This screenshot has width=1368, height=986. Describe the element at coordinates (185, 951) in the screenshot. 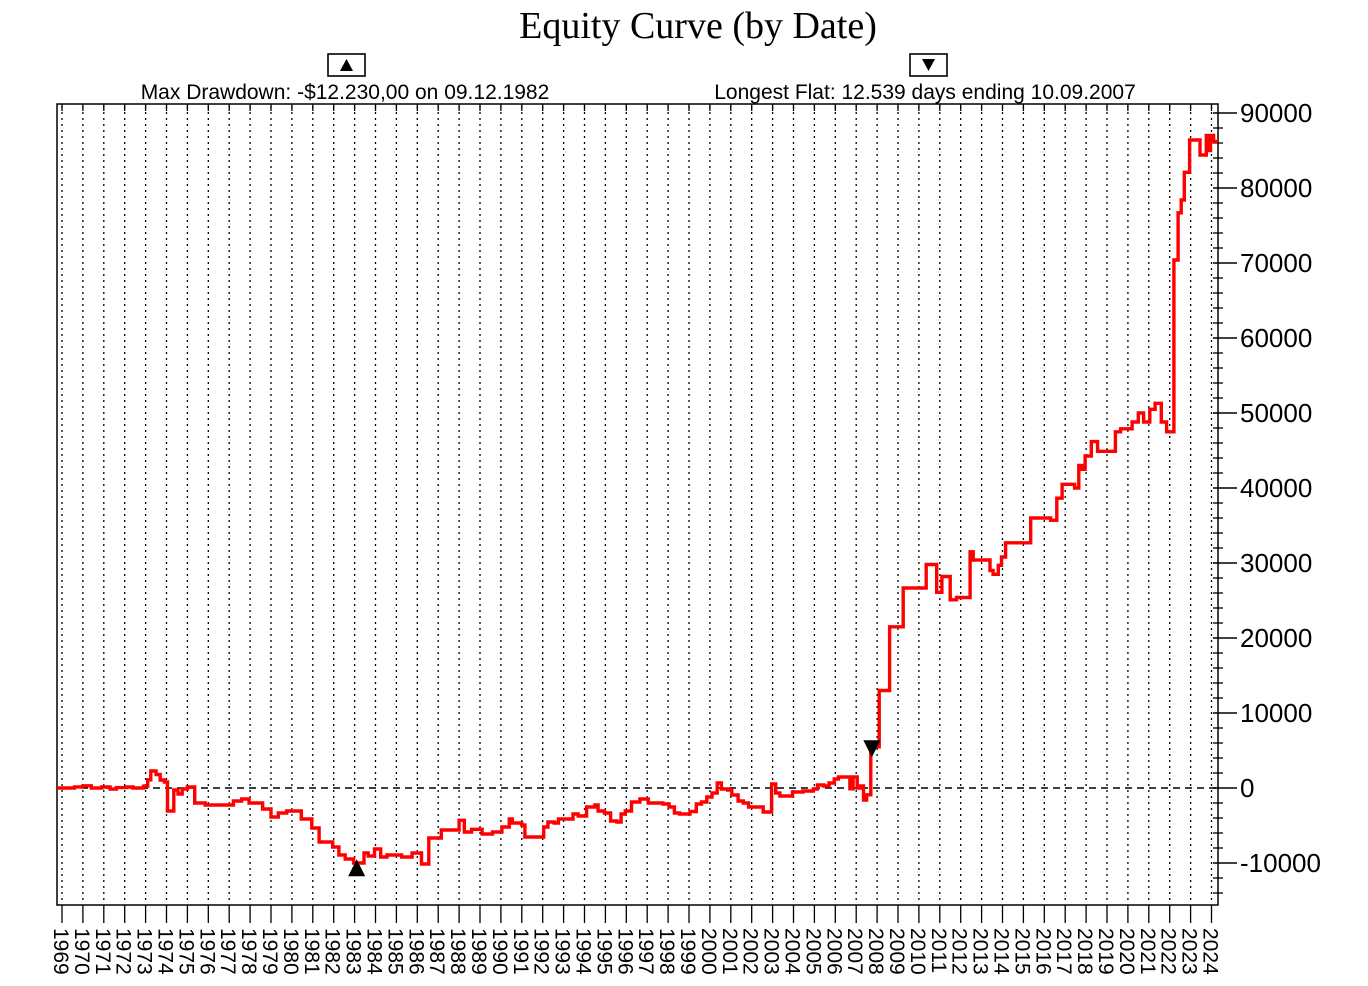

I see `x-axis-tick-label: 1975` at that location.